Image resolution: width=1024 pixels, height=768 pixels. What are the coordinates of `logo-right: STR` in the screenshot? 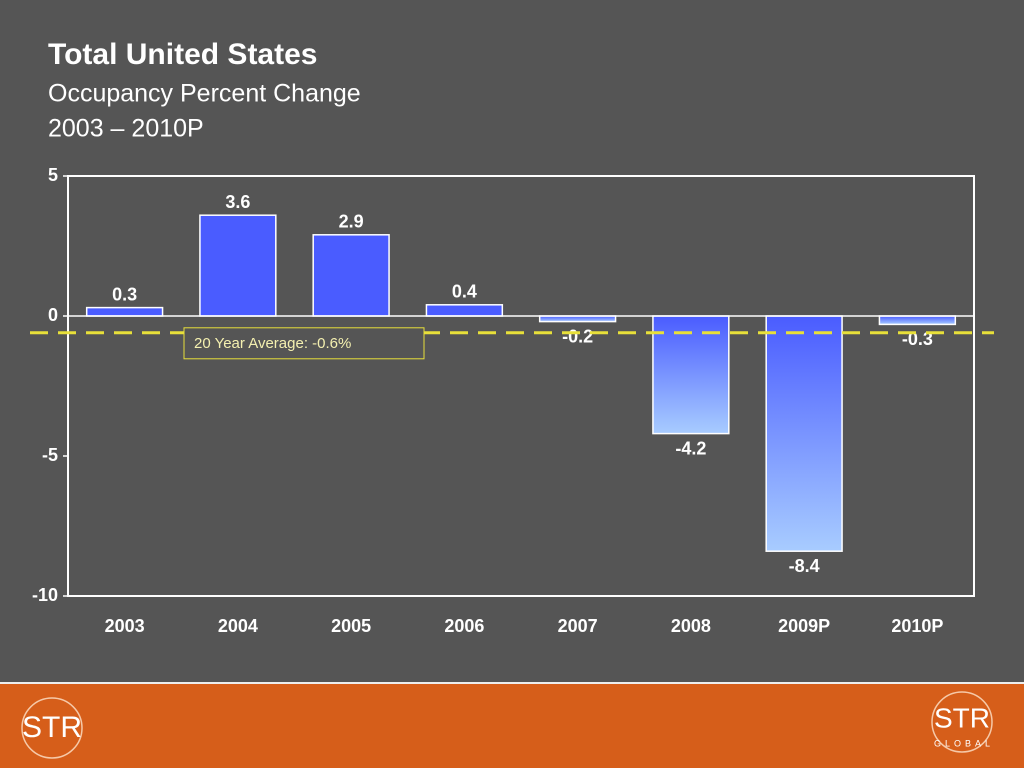 It's located at (962, 717).